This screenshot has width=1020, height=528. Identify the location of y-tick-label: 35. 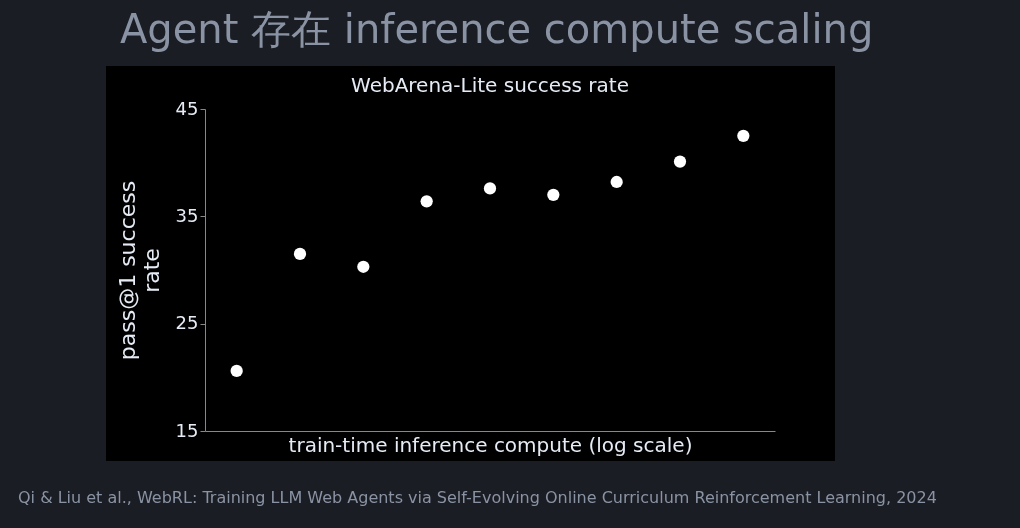
(187, 215).